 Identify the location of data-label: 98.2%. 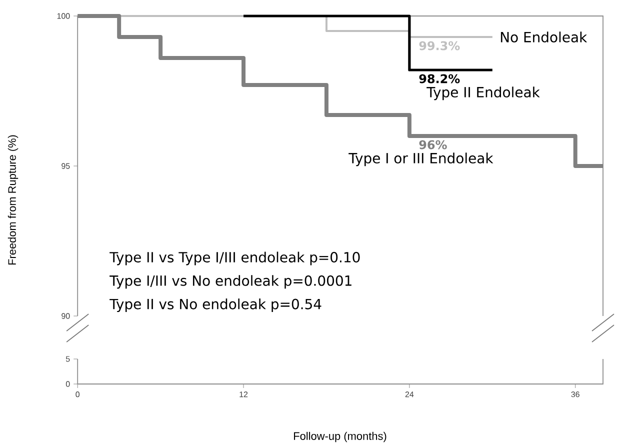
(439, 79).